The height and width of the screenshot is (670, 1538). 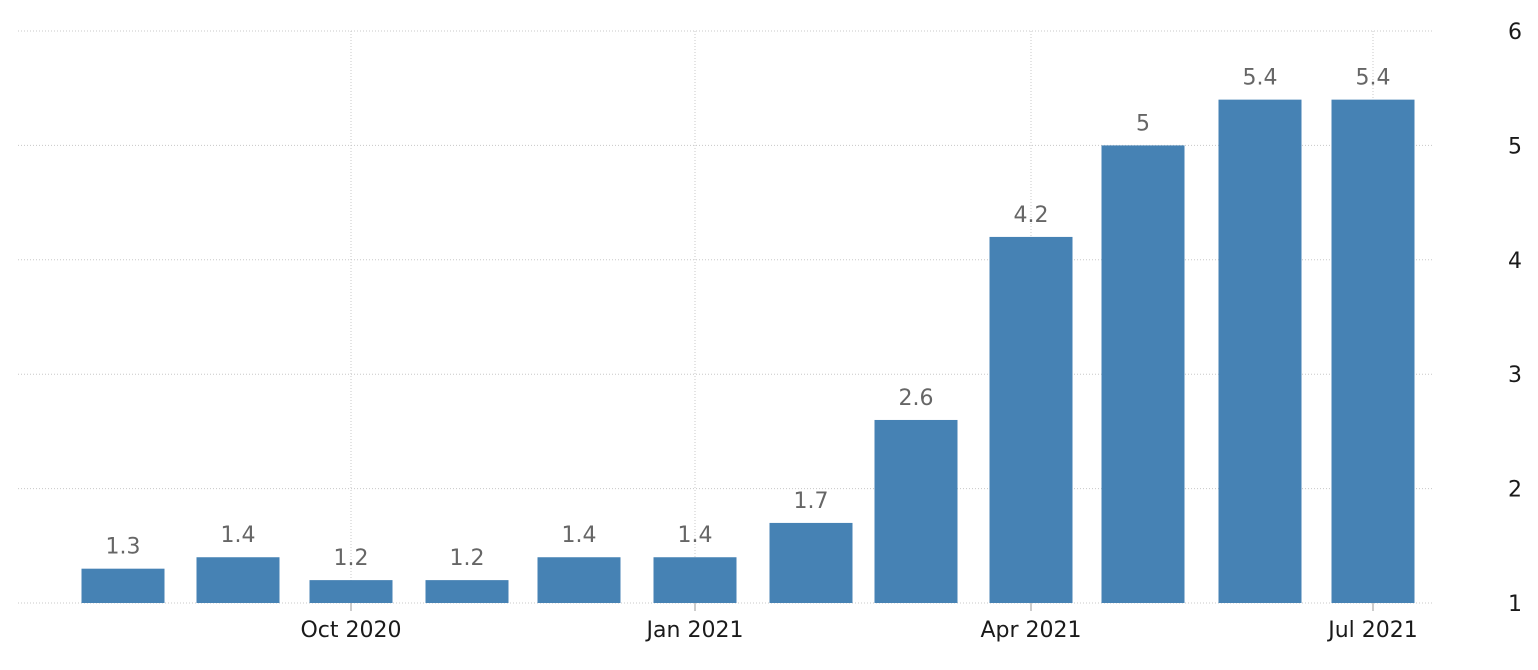 I want to click on y-tick-label: 1, so click(x=1515, y=604).